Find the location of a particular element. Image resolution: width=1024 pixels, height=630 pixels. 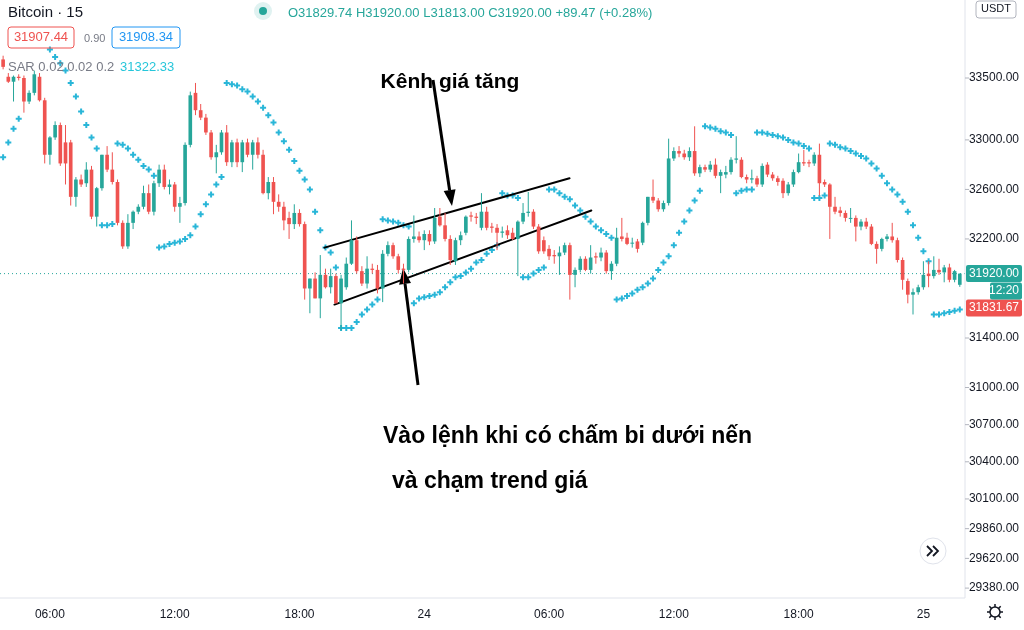

text: USDT is located at coordinates (996, 8).